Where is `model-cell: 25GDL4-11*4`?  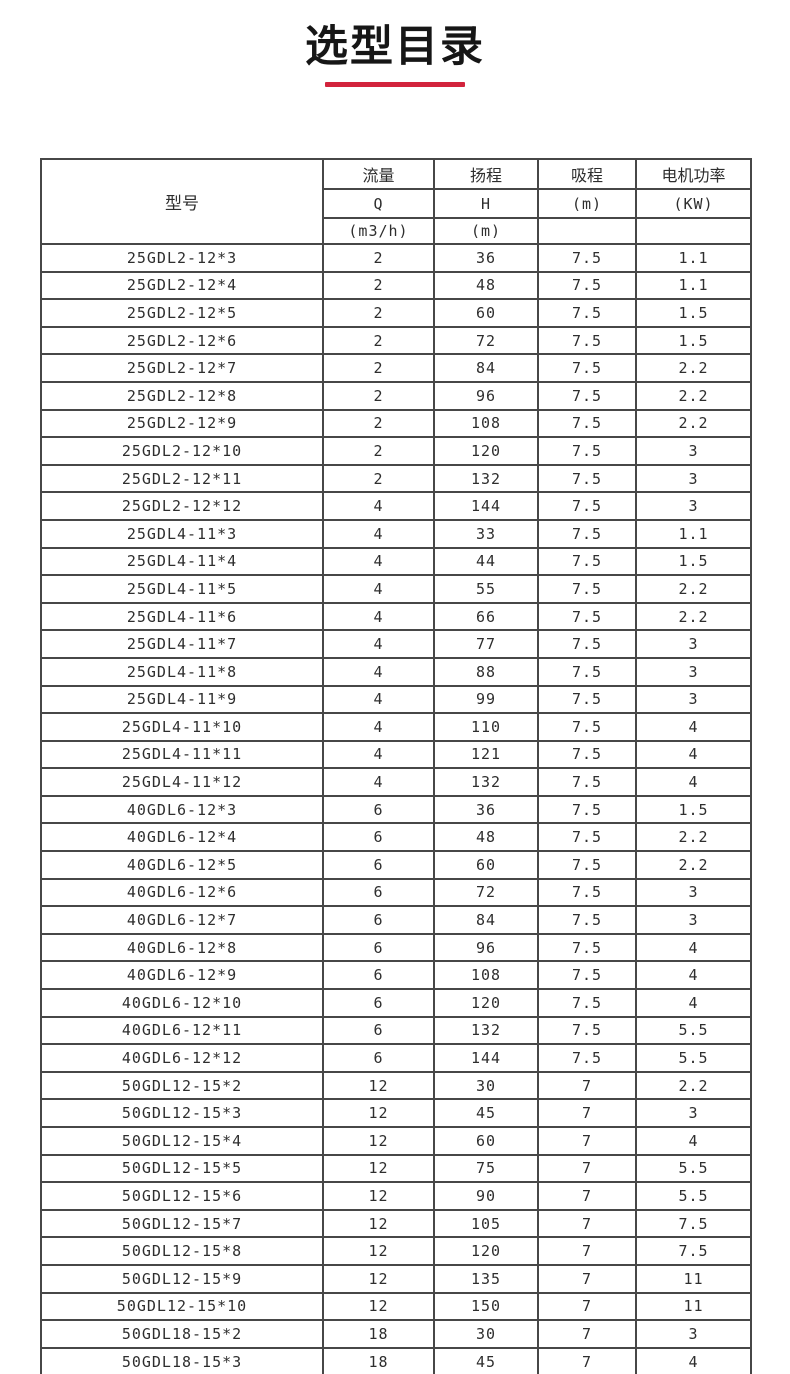 model-cell: 25GDL4-11*4 is located at coordinates (182, 561).